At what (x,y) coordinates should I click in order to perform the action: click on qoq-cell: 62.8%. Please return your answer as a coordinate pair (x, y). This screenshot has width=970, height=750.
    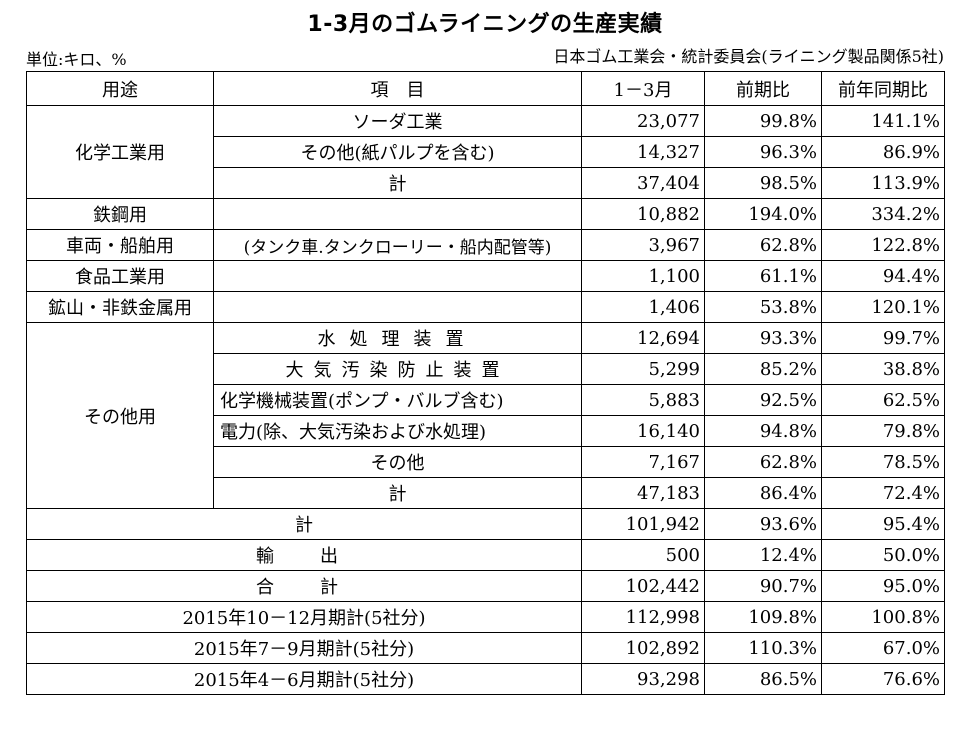
    Looking at the image, I should click on (763, 245).